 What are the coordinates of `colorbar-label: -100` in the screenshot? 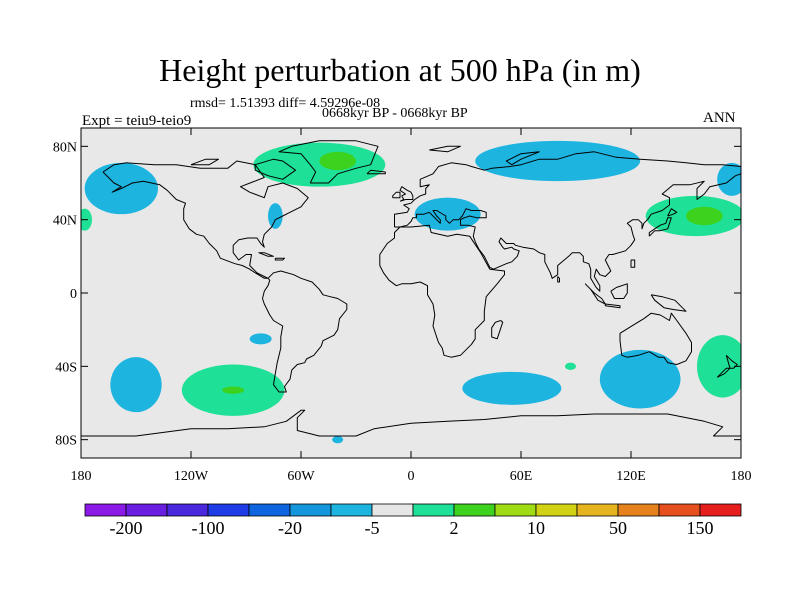 It's located at (208, 528).